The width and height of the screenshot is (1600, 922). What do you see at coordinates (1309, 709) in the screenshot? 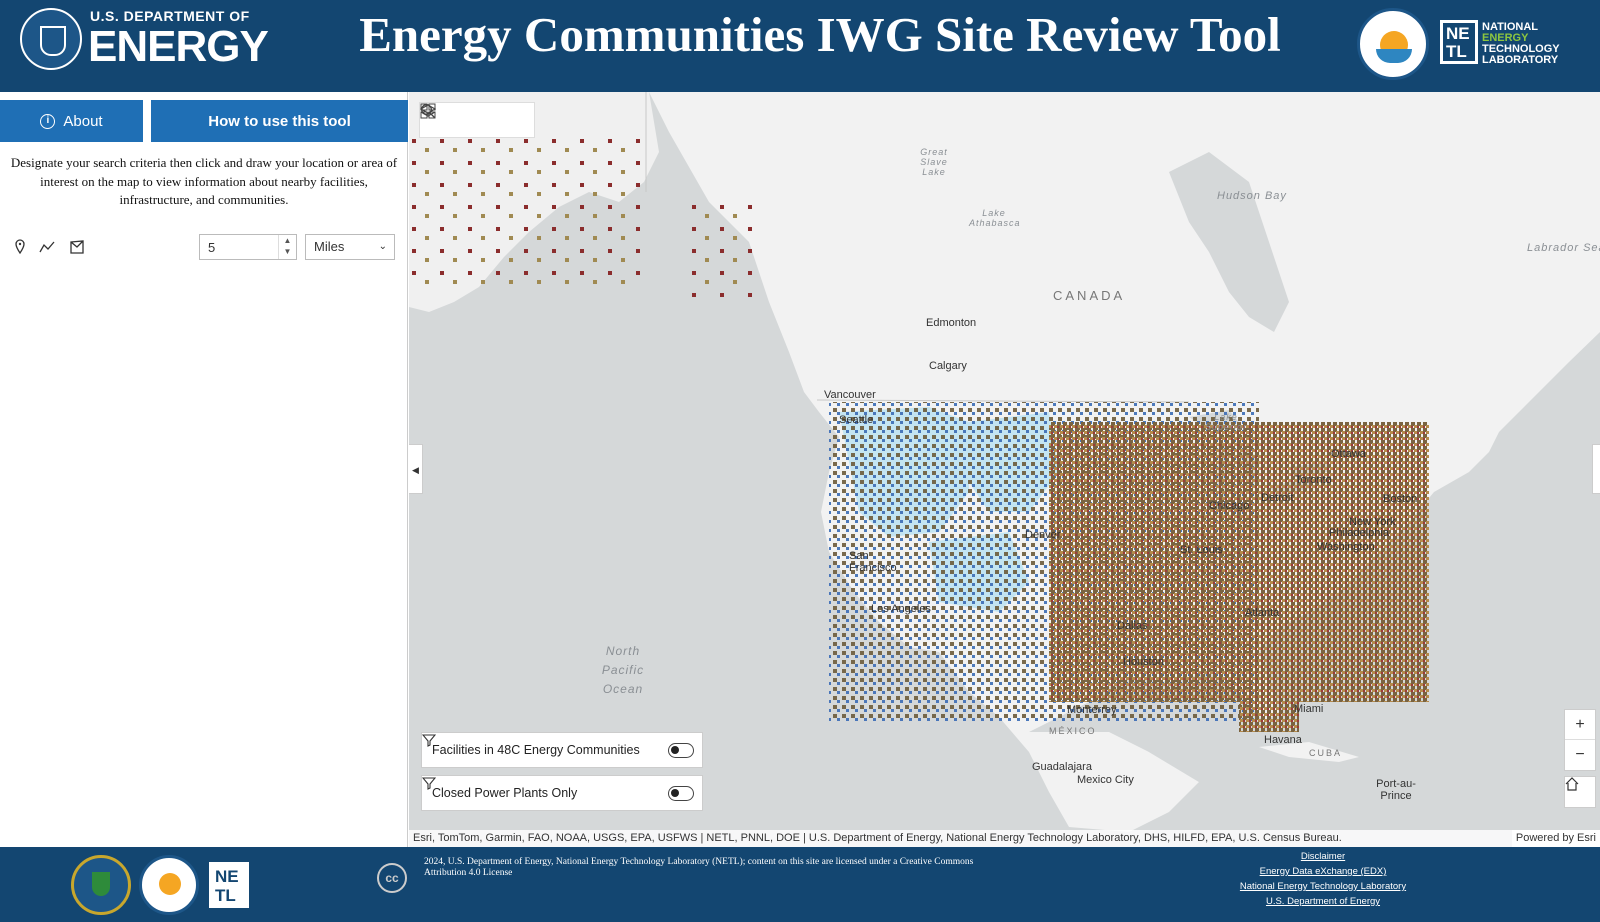
I see `label-miami: Miami` at bounding box center [1309, 709].